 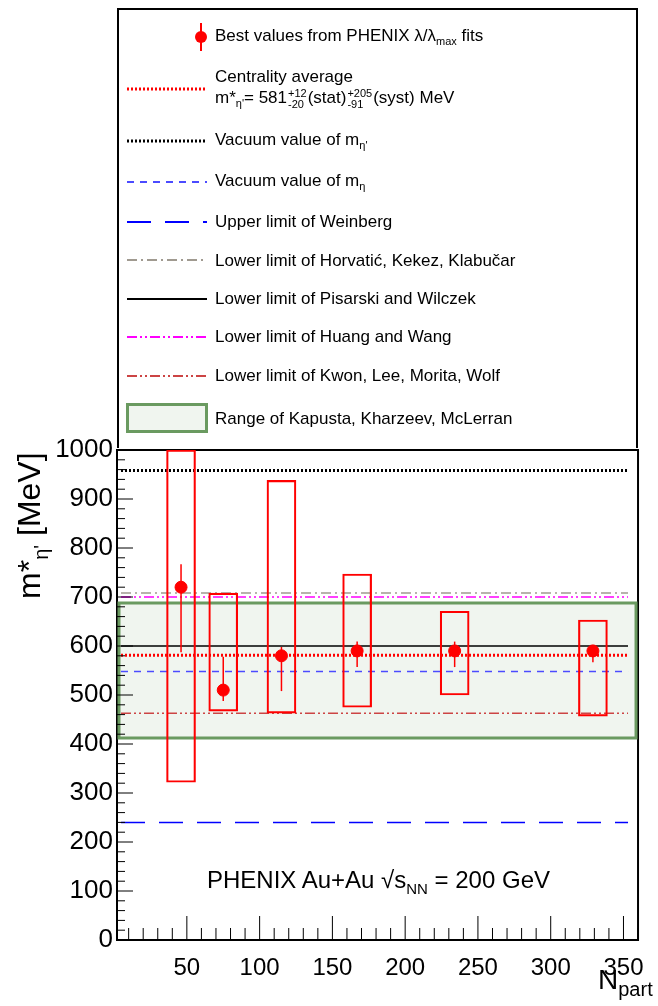 I want to click on legend-label: Lower limit of Kwon, Lee, Morita, Wolf, so click(x=358, y=375).